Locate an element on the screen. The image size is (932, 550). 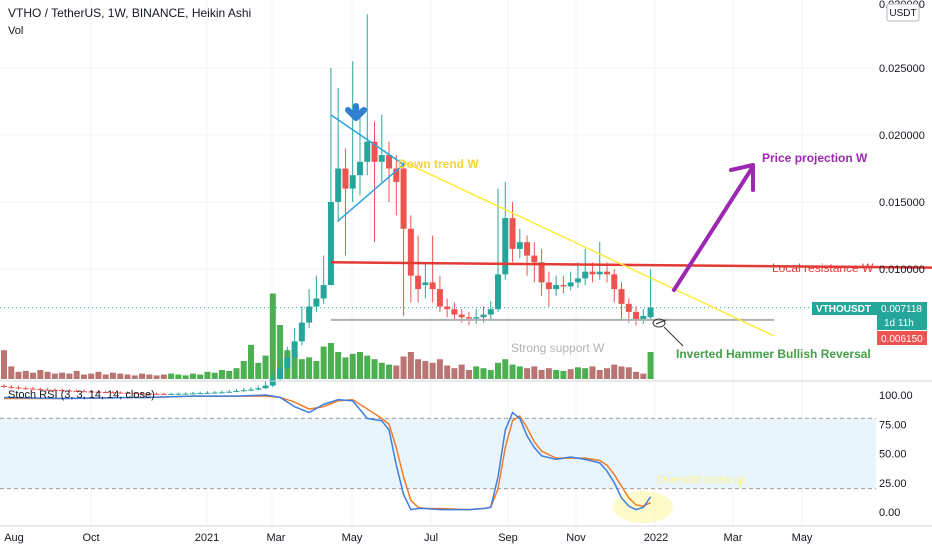
time-axis: Aug Oct 2021 Mar May Jul Sep Nov 2022 Mar May is located at coordinates (408, 538).